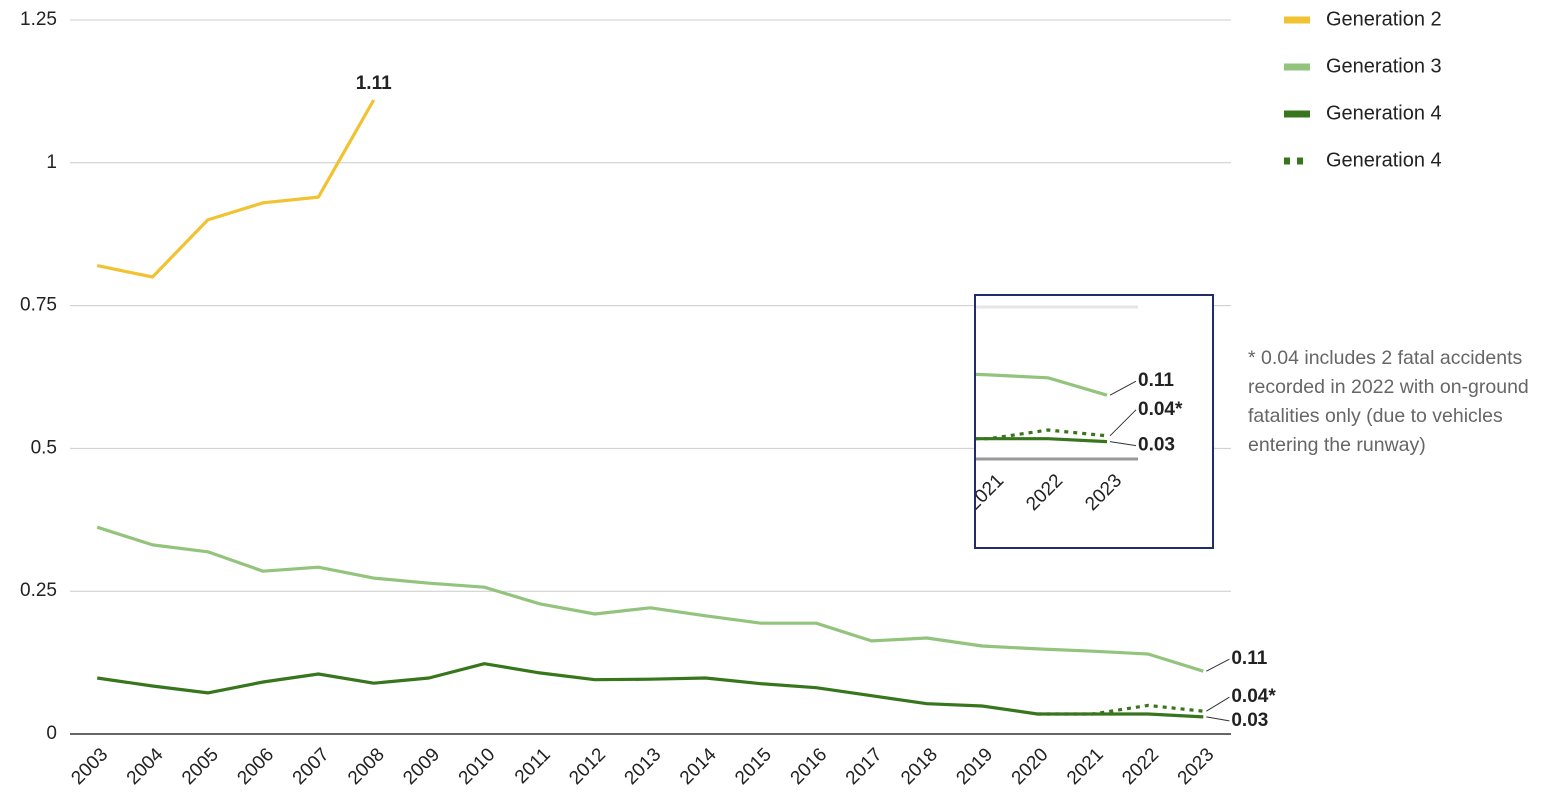  Describe the element at coordinates (44, 447) in the screenshot. I see `y-tick-label: 0.5` at that location.